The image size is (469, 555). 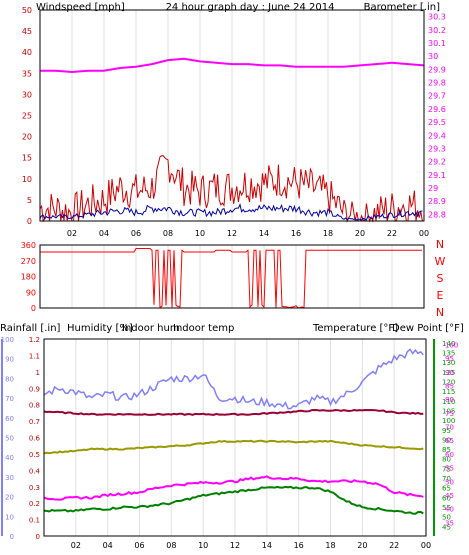 What do you see at coordinates (402, 7) in the screenshot?
I see `barometer-axis-title: Barometer [.in]` at bounding box center [402, 7].